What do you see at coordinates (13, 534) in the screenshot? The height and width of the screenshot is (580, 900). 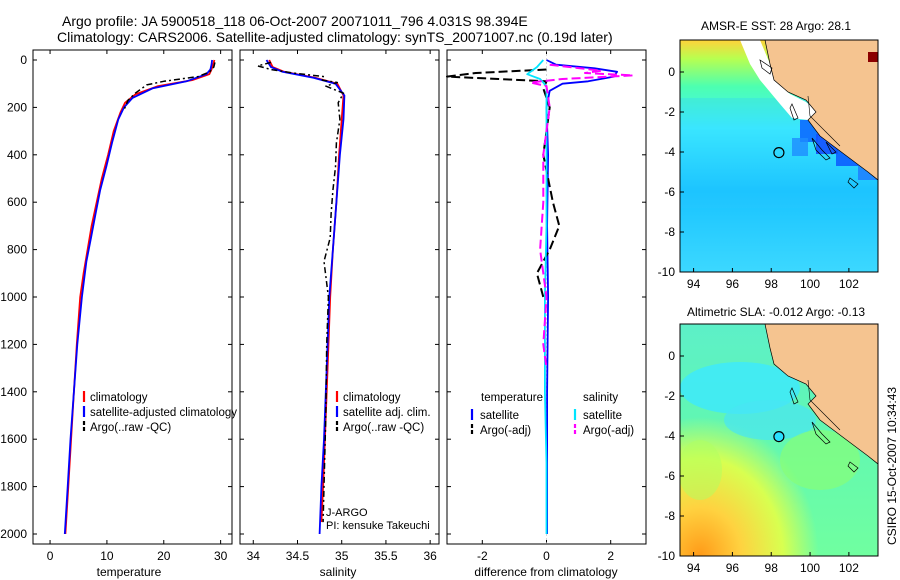 I see `y-tick-label: 2000` at bounding box center [13, 534].